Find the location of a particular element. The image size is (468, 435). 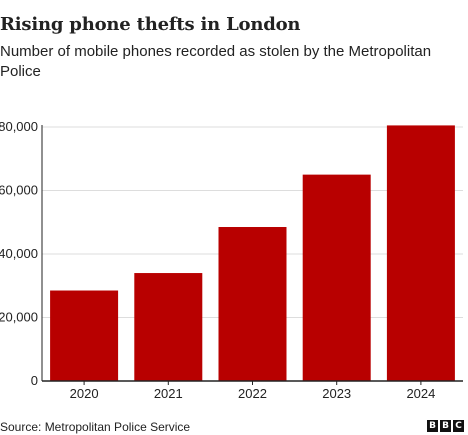

x-tick-label-2024: 2024 is located at coordinates (420, 393).